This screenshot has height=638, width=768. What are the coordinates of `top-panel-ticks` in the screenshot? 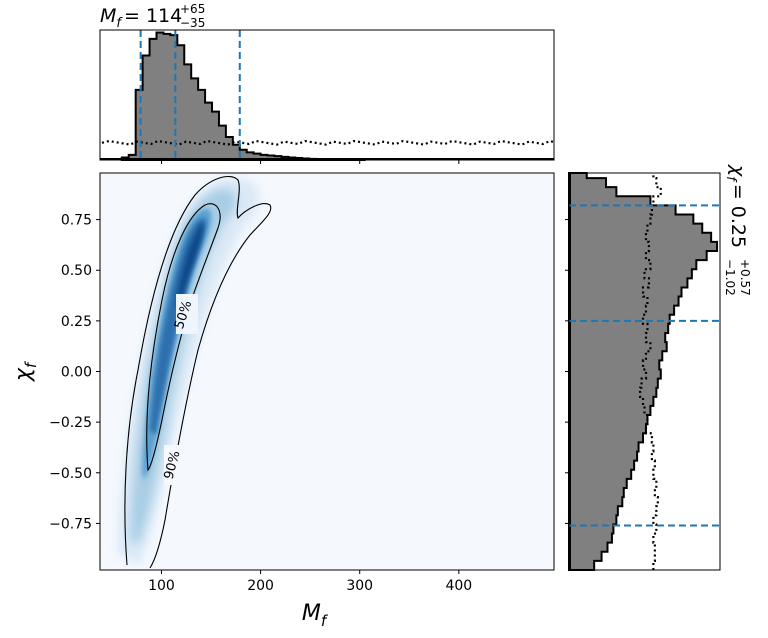 It's located at (310, 162).